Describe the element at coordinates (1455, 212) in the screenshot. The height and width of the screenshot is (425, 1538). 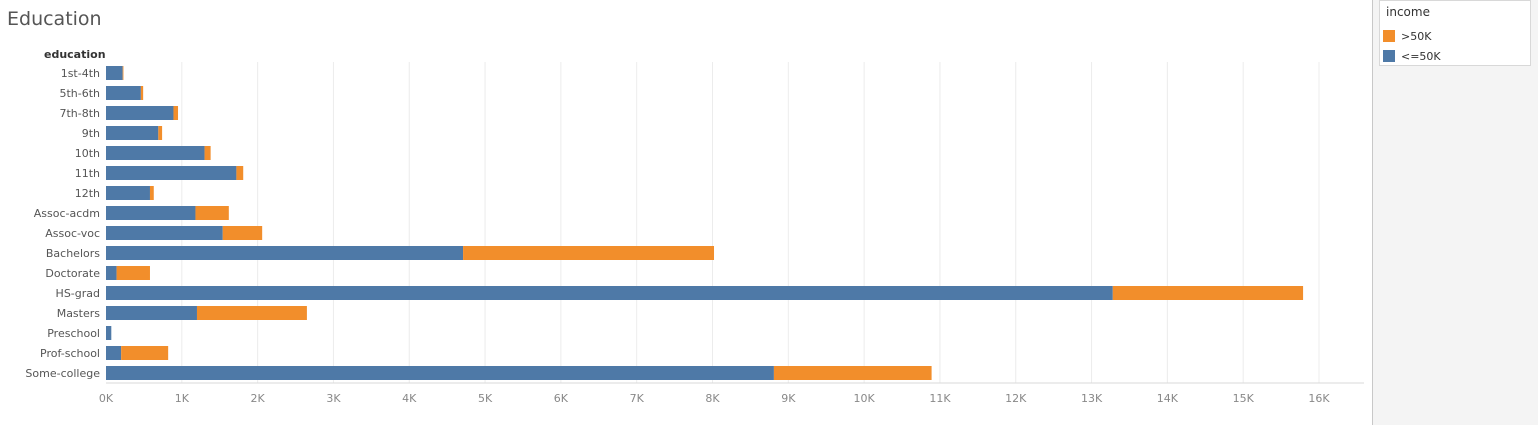
I see `sidebar-panel: income >50K <=50K` at that location.